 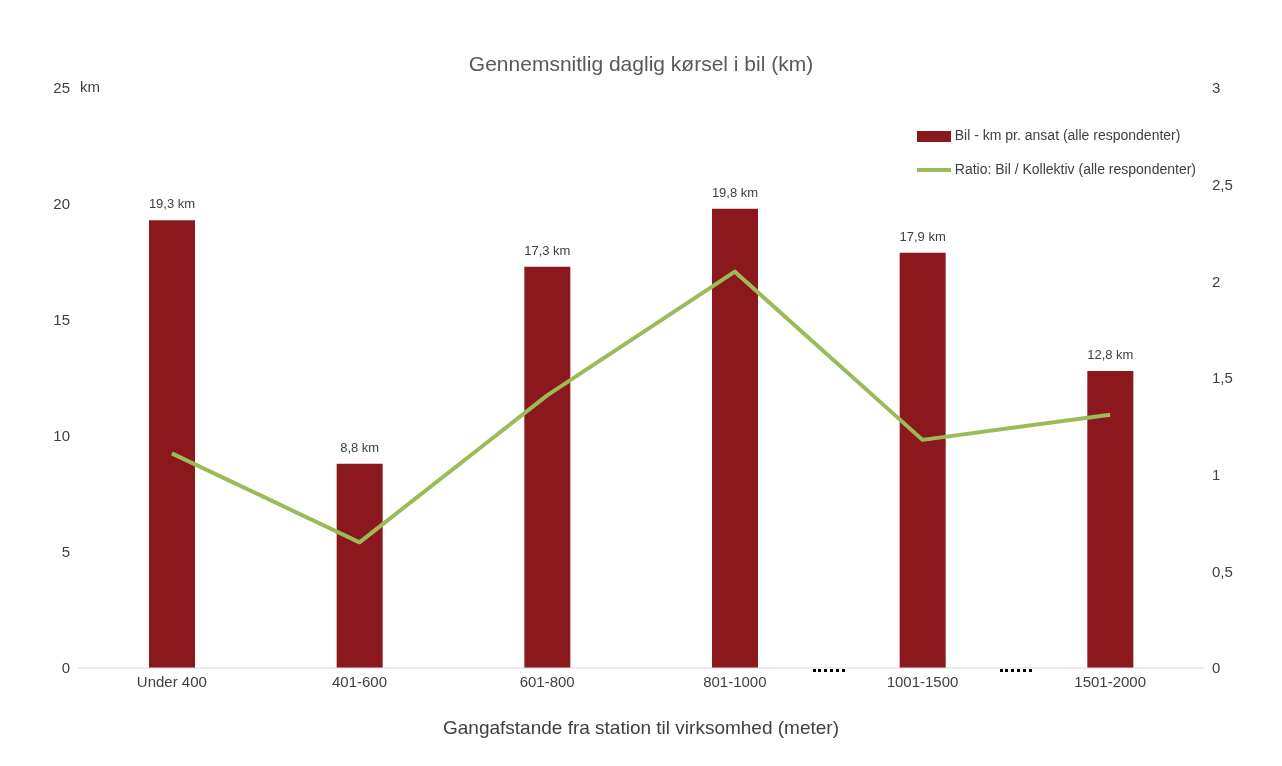 I want to click on x-tick-label: Under 400, so click(x=171, y=681).